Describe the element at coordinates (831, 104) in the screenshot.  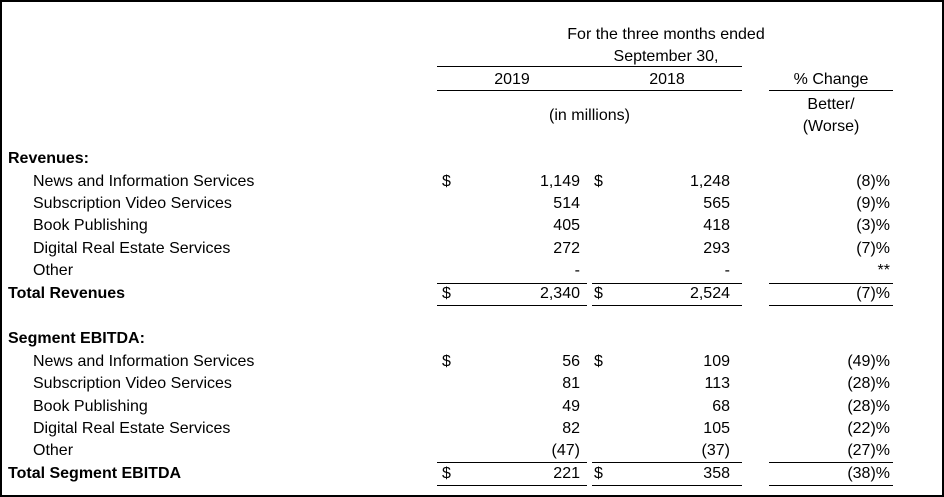
I see `better-worse-line-1: Better/` at that location.